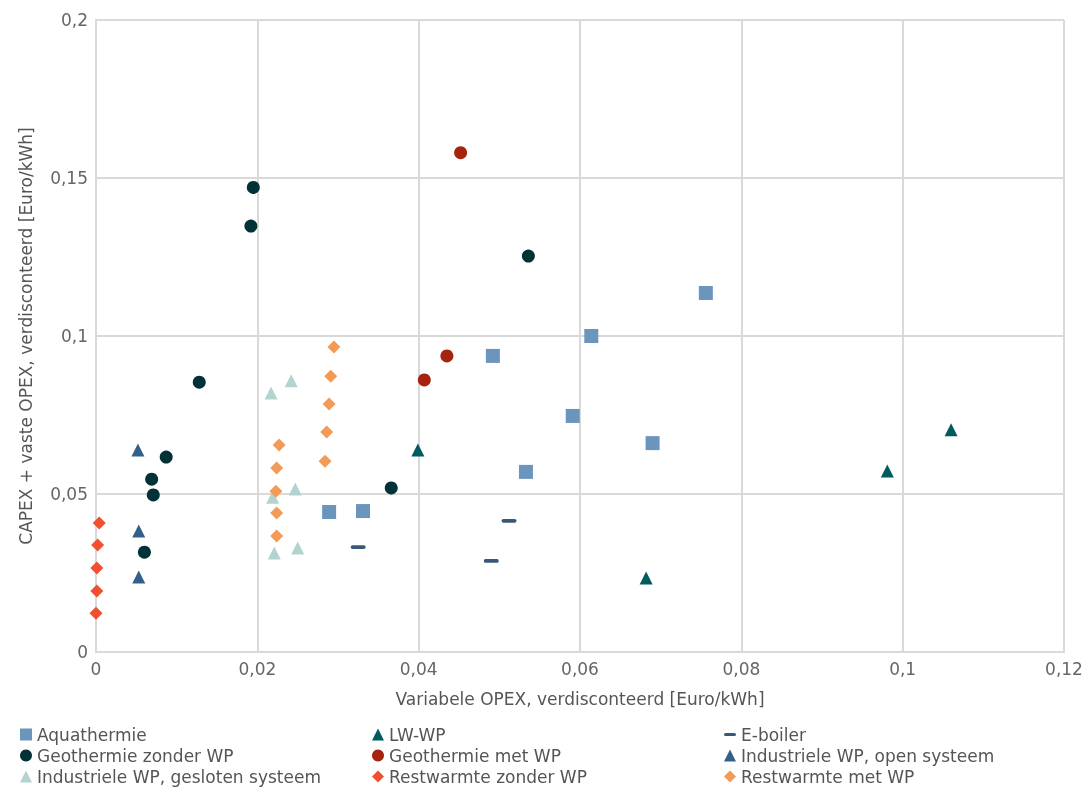  Describe the element at coordinates (488, 776) in the screenshot. I see `legend-label: Restwarmte zonder WP` at that location.